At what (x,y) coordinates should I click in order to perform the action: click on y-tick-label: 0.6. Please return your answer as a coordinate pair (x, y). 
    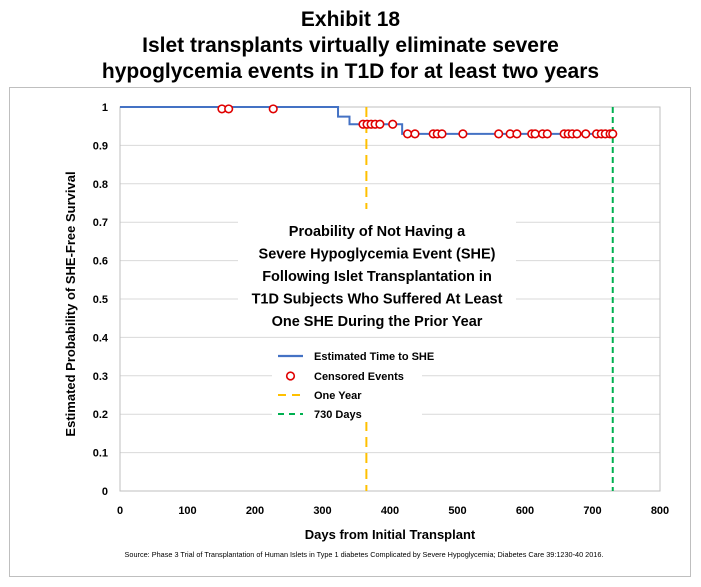
    Looking at the image, I should click on (100, 262).